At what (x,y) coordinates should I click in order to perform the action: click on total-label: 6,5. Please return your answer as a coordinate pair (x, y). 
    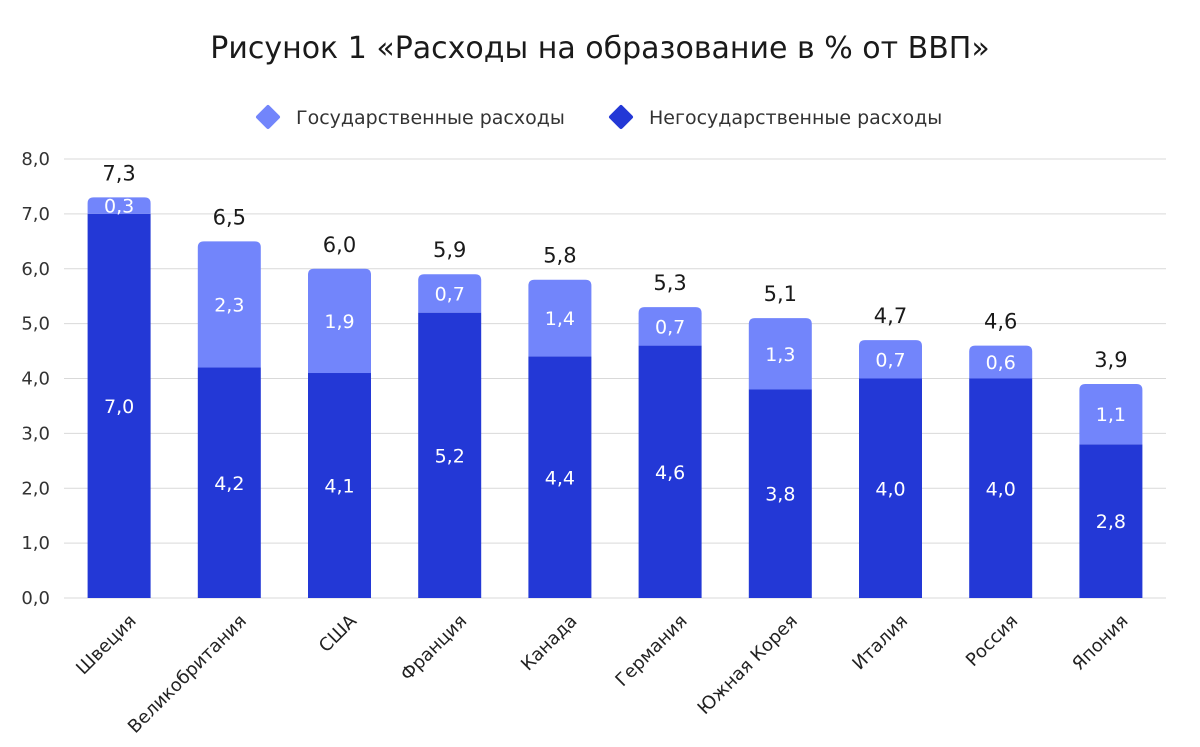
    Looking at the image, I should click on (229, 217).